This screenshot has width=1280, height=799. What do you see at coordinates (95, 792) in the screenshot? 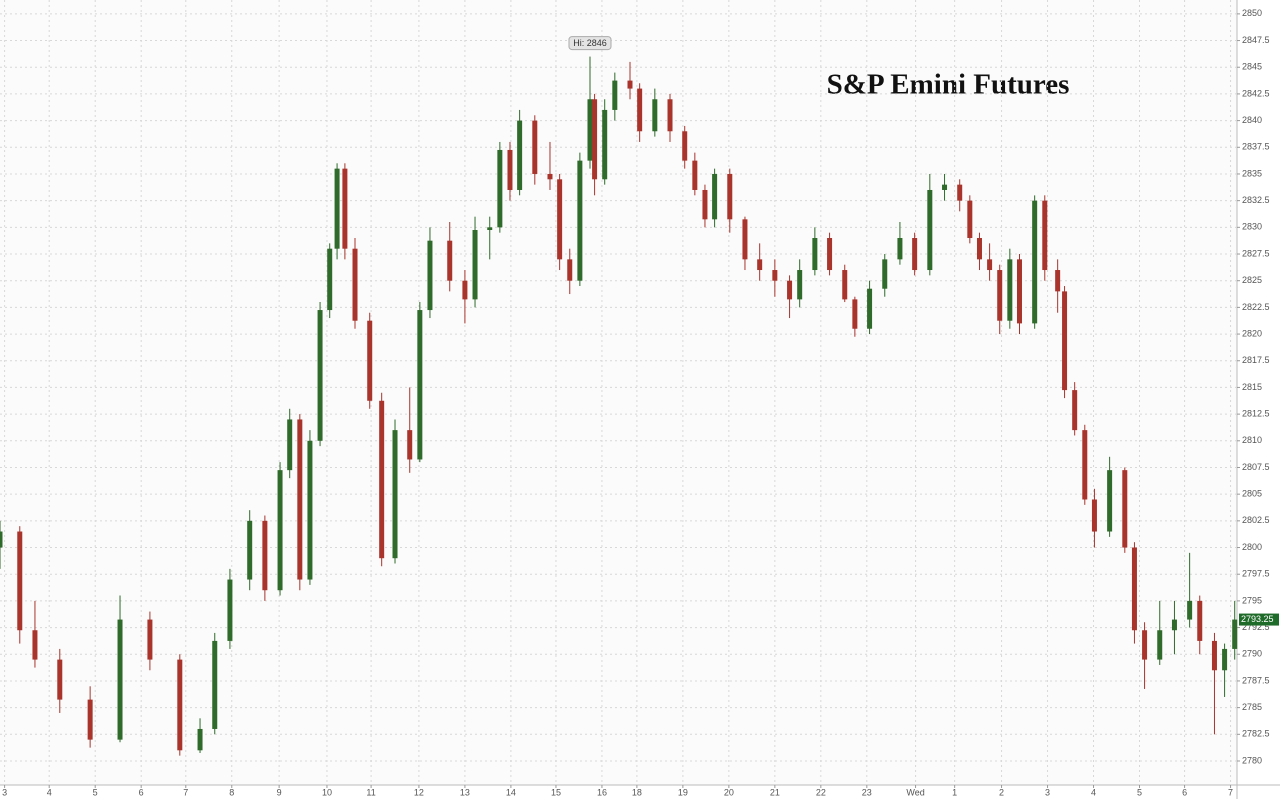
I see `x-tick-label: 5` at bounding box center [95, 792].